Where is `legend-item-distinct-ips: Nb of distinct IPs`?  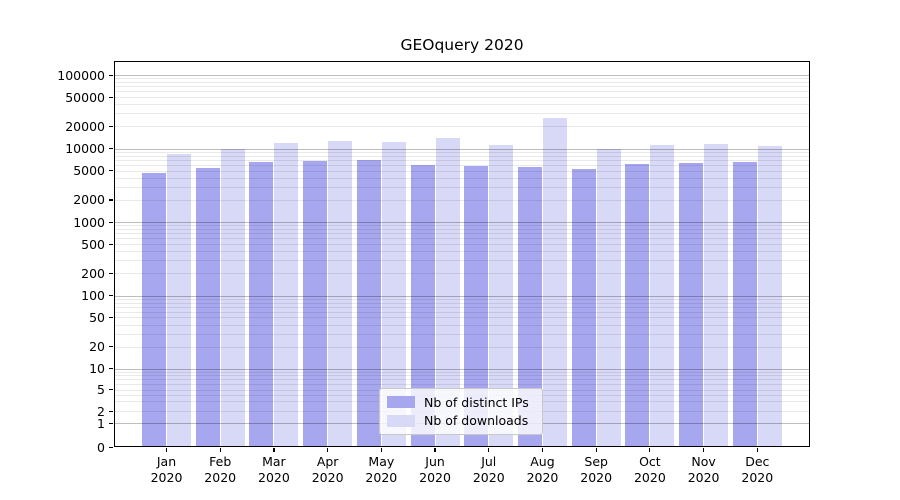 legend-item-distinct-ips: Nb of distinct IPs is located at coordinates (460, 402).